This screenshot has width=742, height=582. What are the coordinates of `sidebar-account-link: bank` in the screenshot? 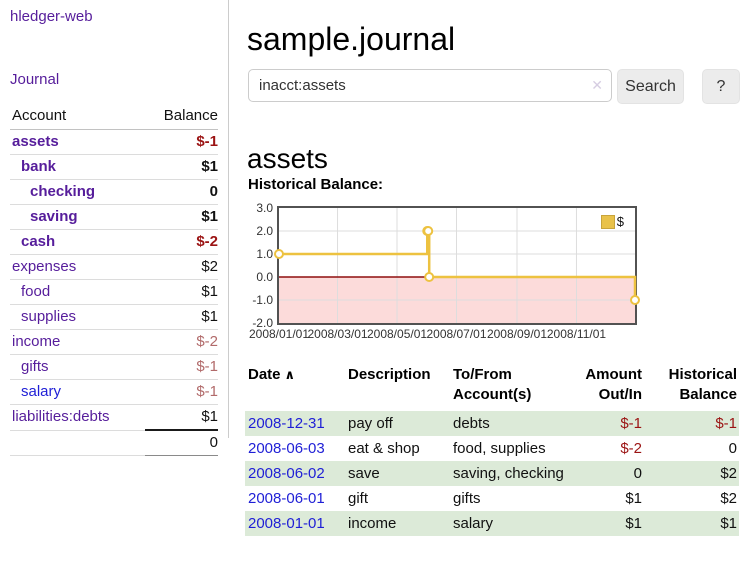 It's located at (39, 166).